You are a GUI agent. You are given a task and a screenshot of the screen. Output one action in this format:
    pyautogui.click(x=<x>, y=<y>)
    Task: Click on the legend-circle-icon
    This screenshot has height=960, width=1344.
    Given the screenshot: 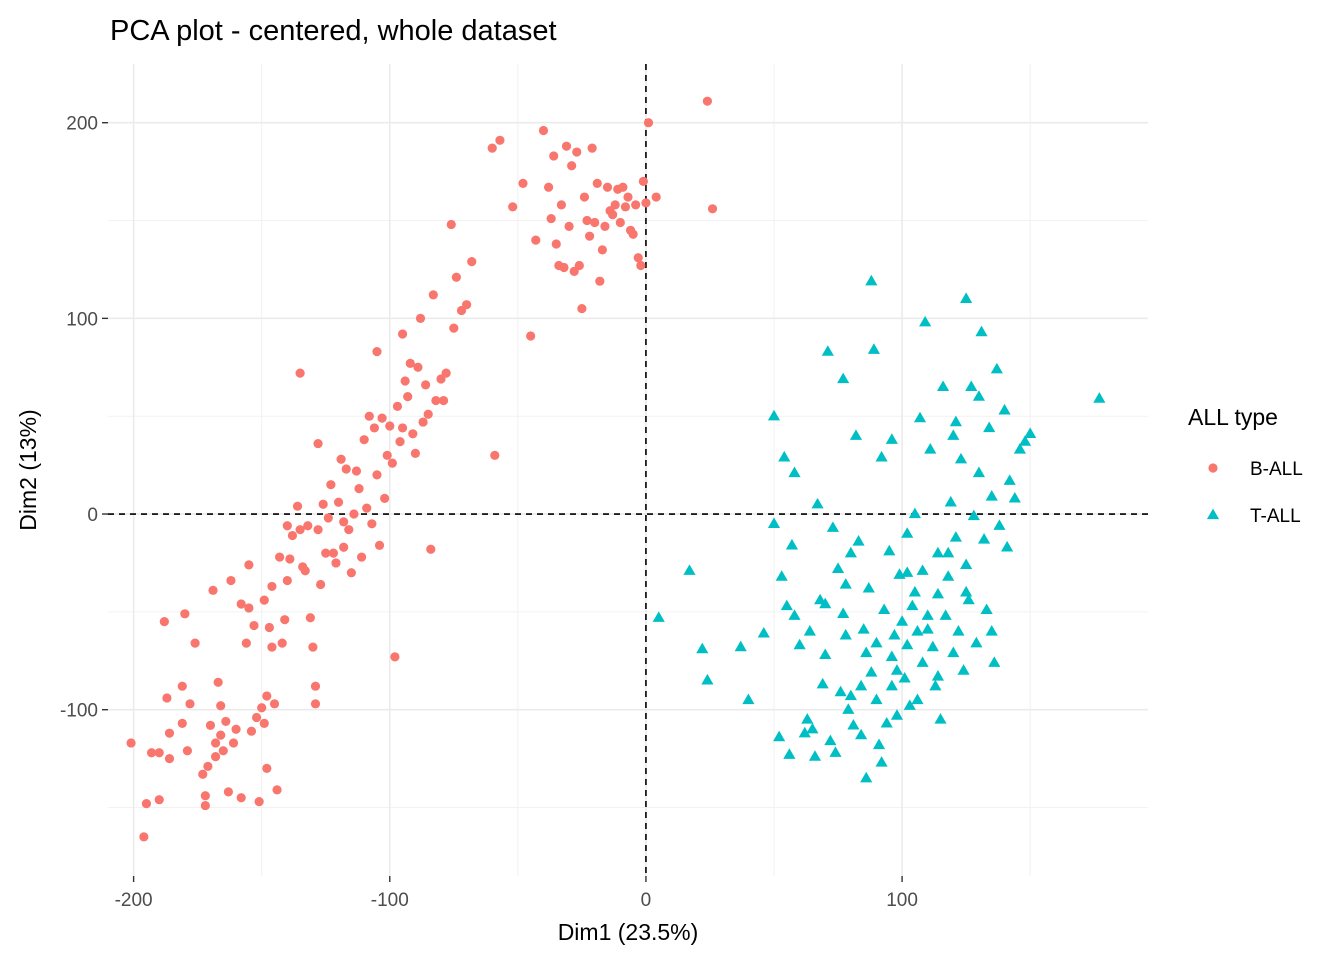 What is the action you would take?
    pyautogui.click(x=1213, y=468)
    